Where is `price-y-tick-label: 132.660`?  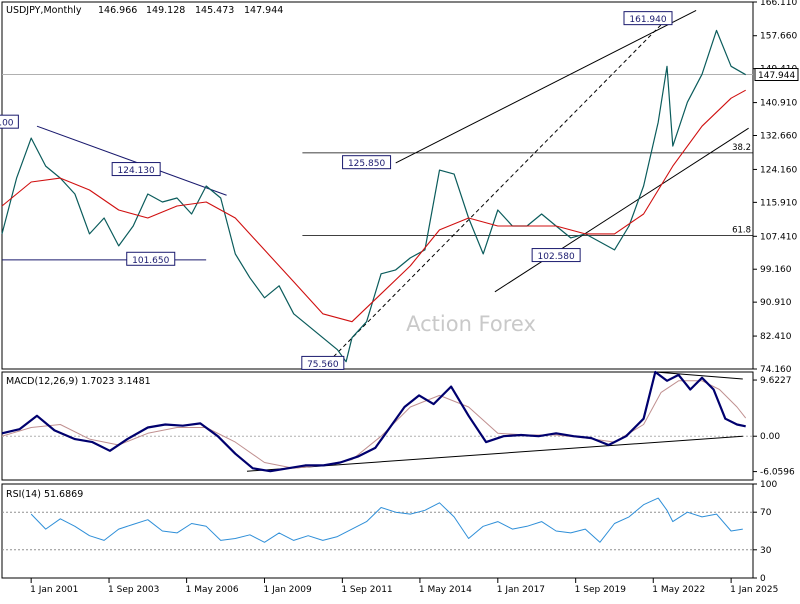 price-y-tick-label: 132.660 is located at coordinates (778, 137).